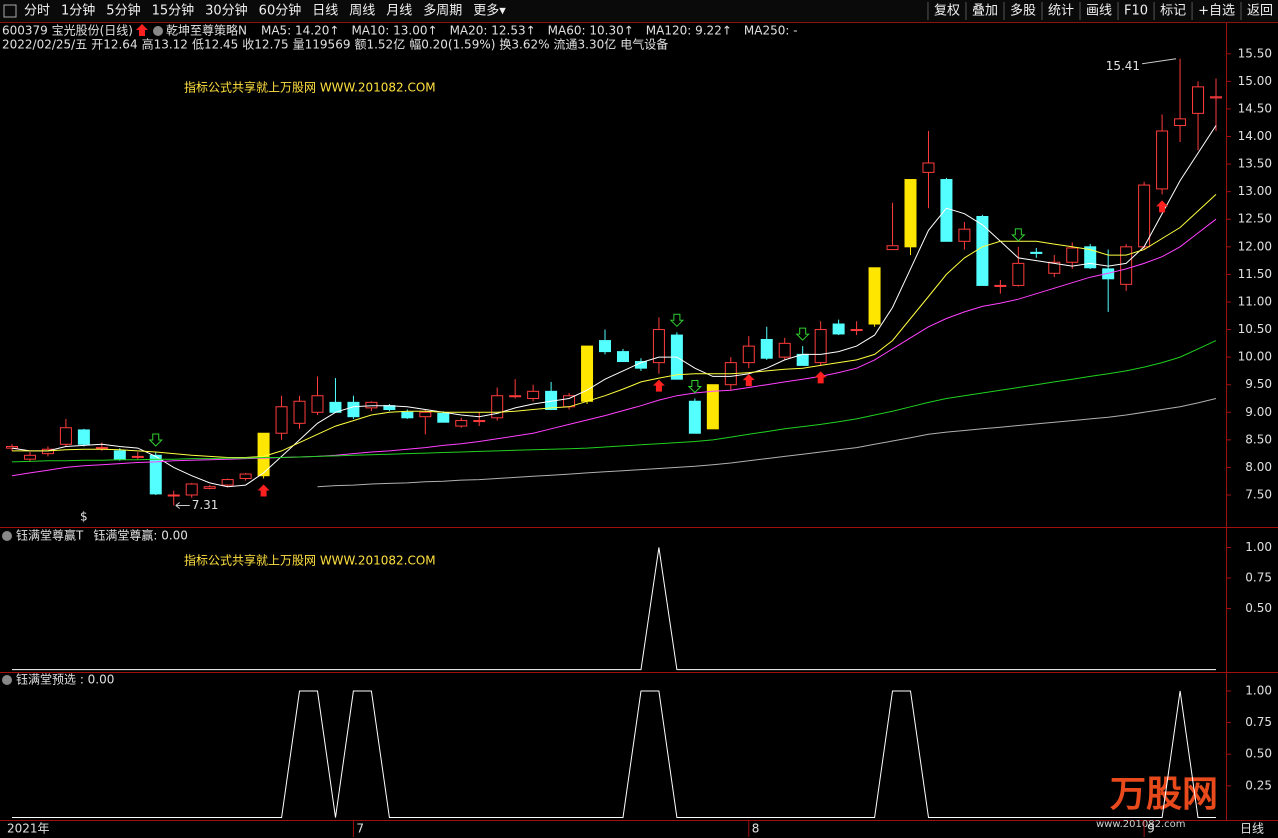 The height and width of the screenshot is (838, 1278). What do you see at coordinates (1260, 11) in the screenshot?
I see `toolbar-item: 返回` at bounding box center [1260, 11].